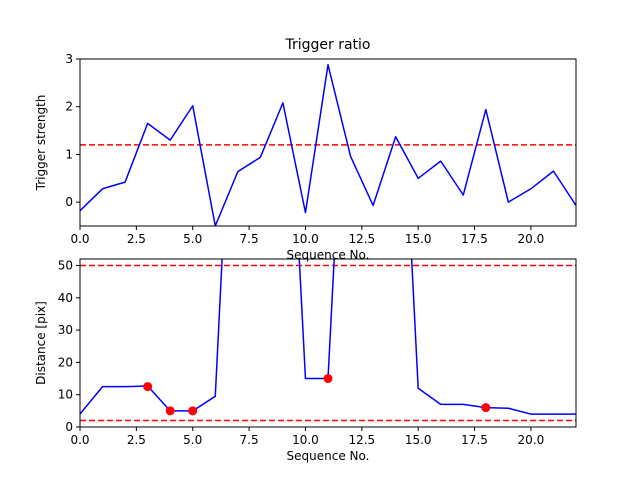 This screenshot has width=640, height=480. Describe the element at coordinates (69, 59) in the screenshot. I see `y-tick-label: 3` at that location.